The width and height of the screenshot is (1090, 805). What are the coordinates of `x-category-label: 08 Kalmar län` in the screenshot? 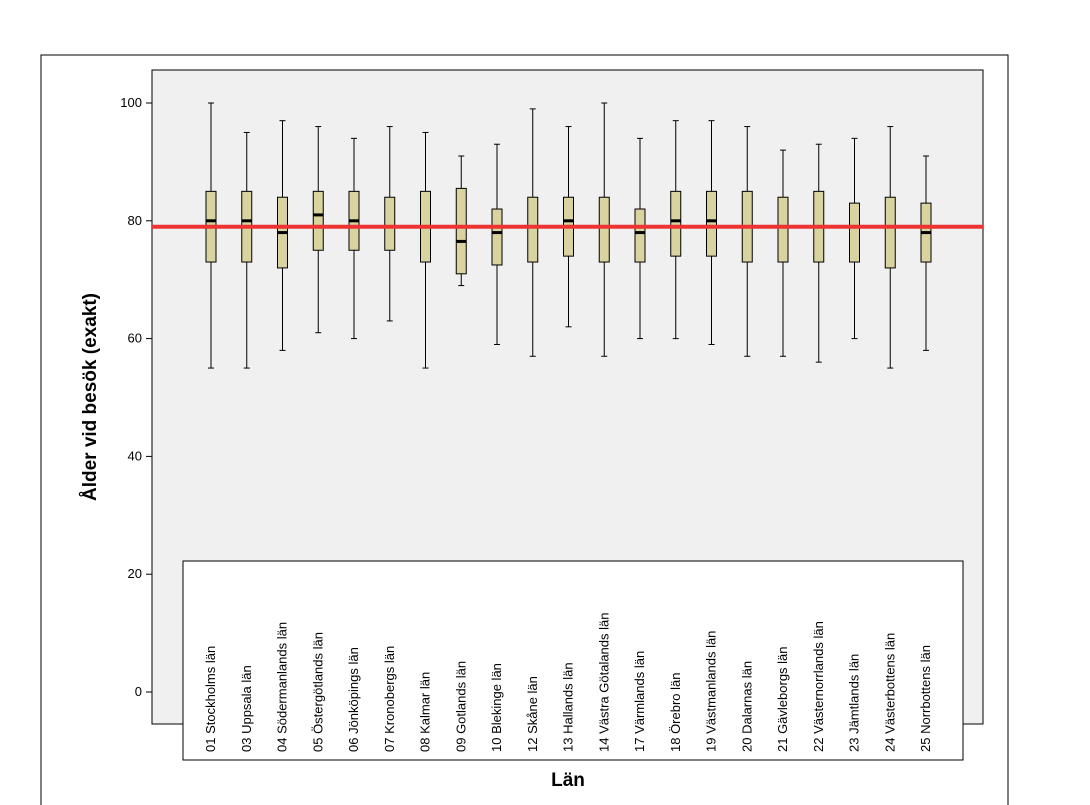 It's located at (425, 712).